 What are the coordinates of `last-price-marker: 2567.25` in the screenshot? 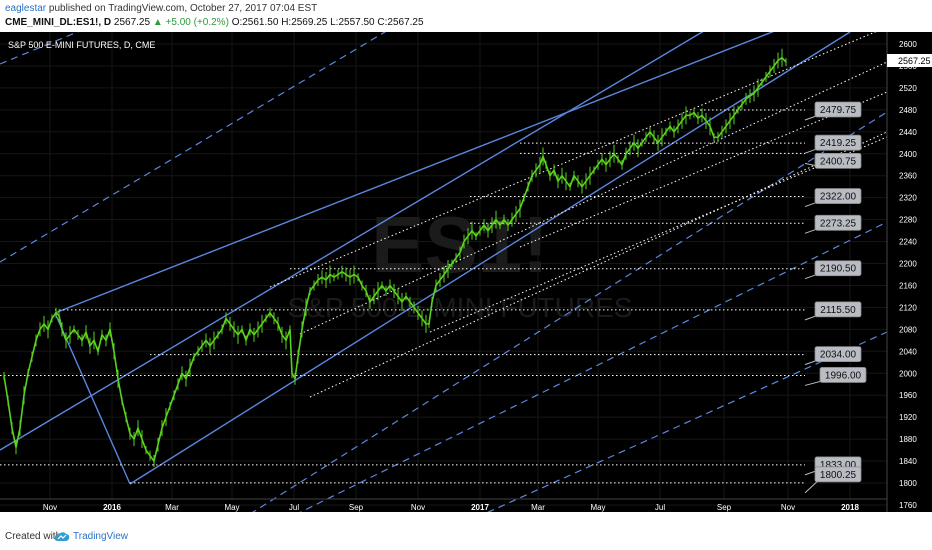 It's located at (909, 60).